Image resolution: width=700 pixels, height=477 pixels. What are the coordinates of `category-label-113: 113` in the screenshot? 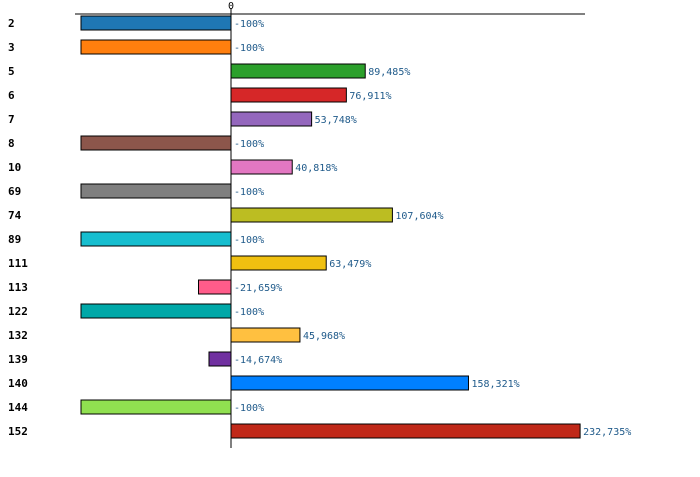 It's located at (18, 287).